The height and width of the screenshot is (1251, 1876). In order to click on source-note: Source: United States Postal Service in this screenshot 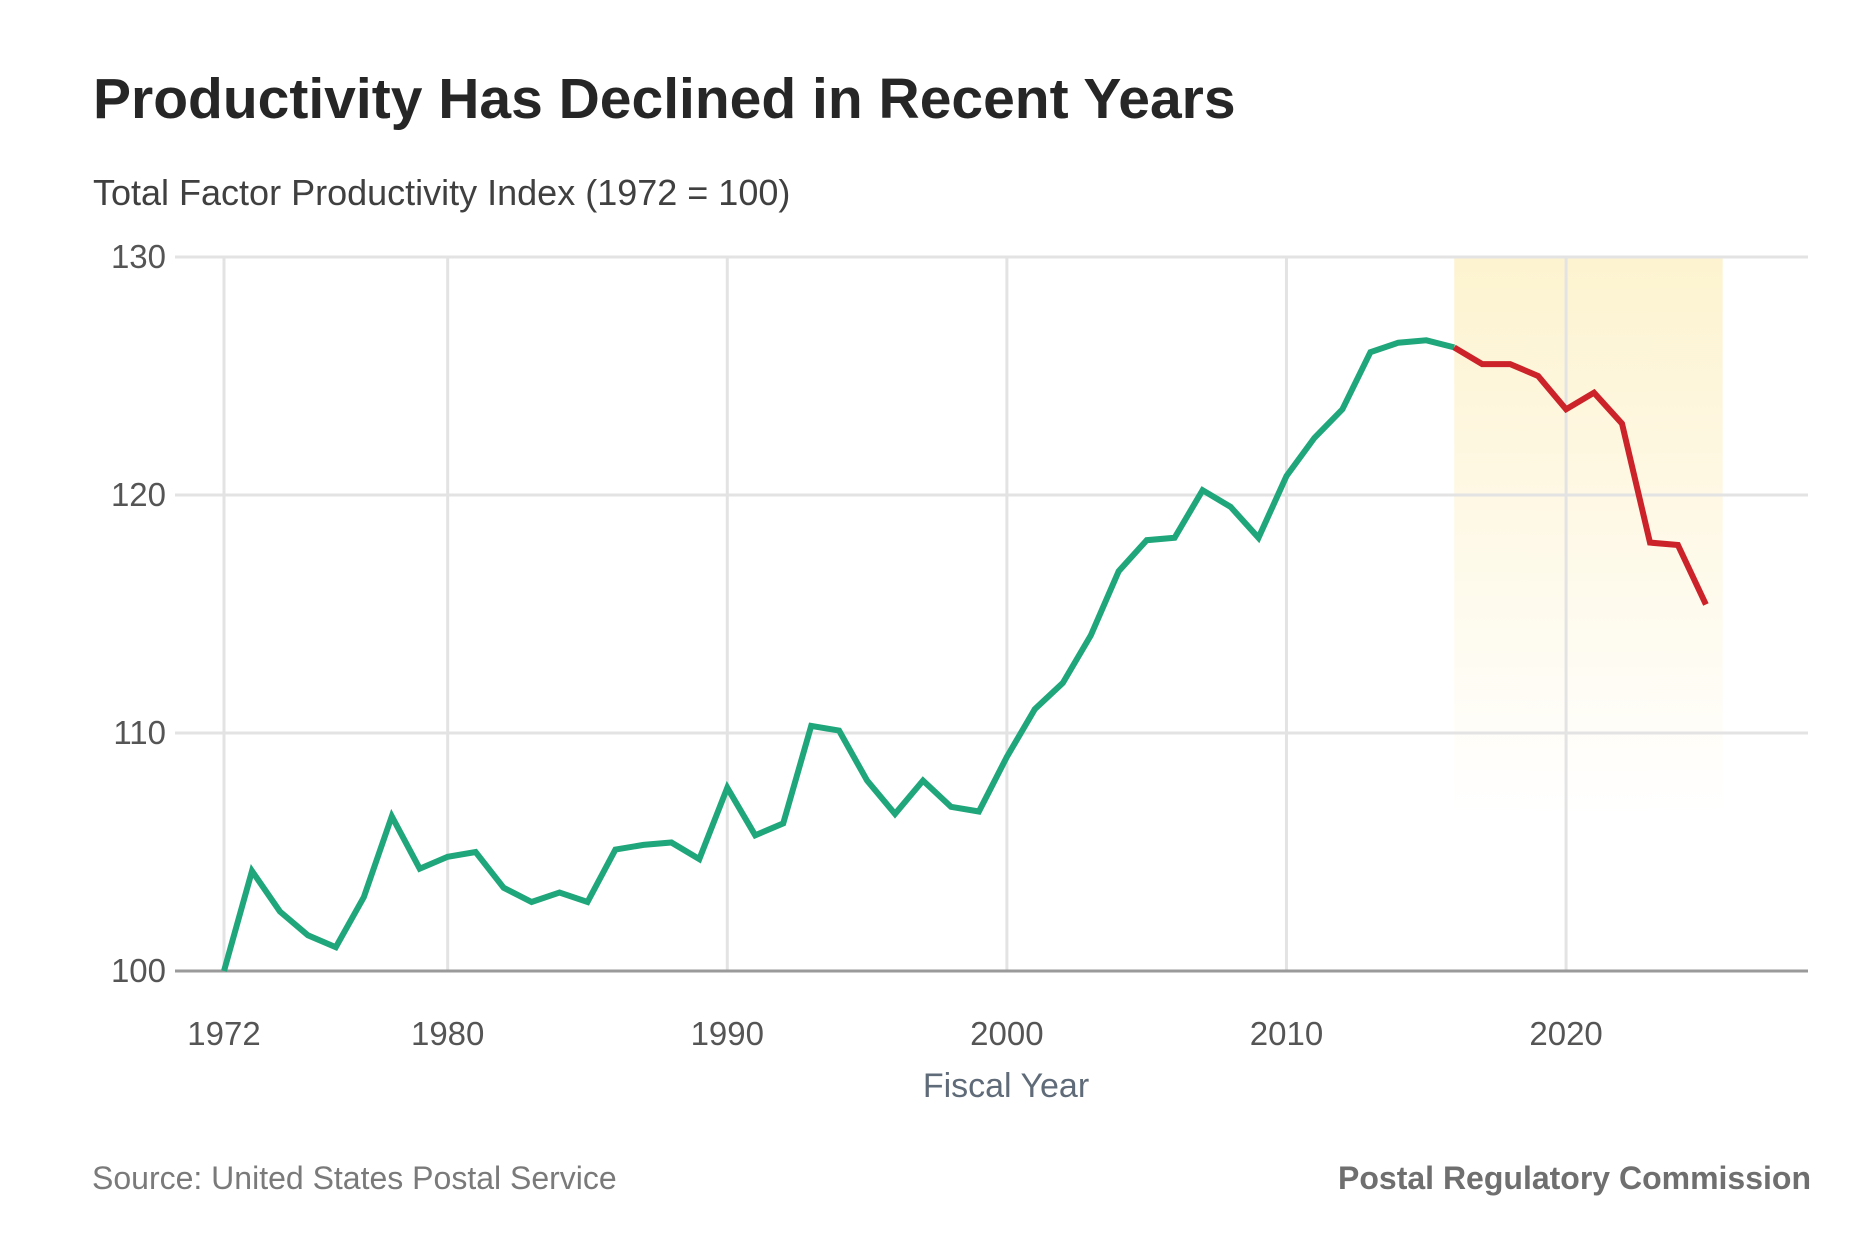, I will do `click(354, 1178)`.